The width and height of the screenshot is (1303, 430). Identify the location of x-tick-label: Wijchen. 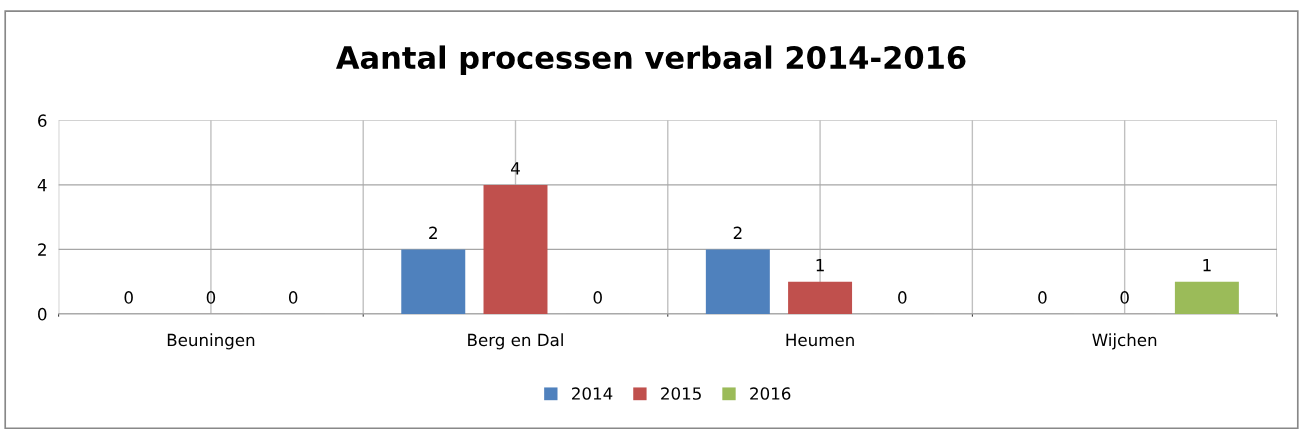
(1124, 341).